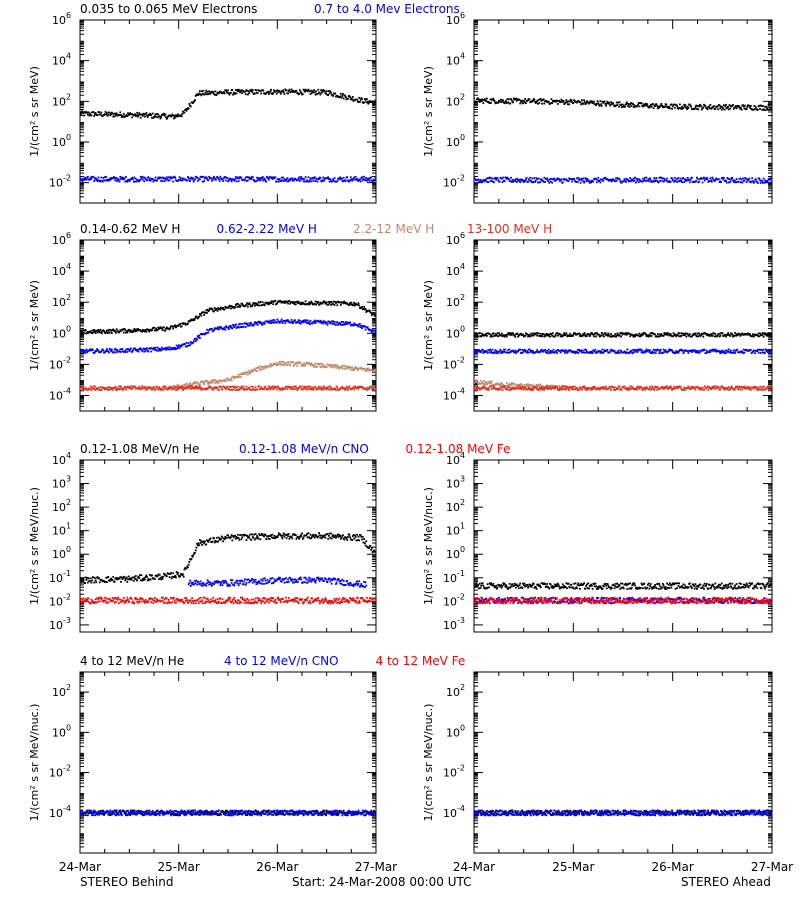 The width and height of the screenshot is (800, 904). What do you see at coordinates (67, 390) in the screenshot?
I see `y-tick-exponent: -4` at bounding box center [67, 390].